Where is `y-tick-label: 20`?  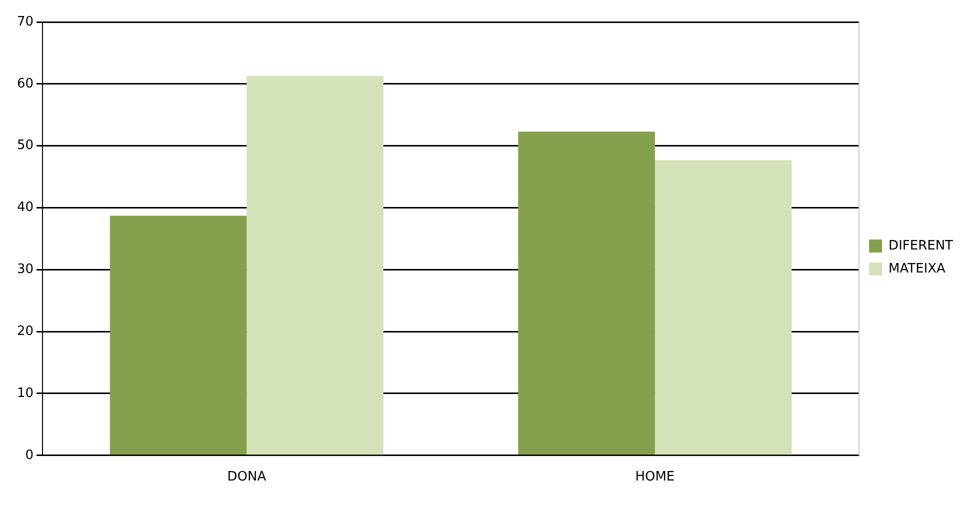 y-tick-label: 20 is located at coordinates (25, 331).